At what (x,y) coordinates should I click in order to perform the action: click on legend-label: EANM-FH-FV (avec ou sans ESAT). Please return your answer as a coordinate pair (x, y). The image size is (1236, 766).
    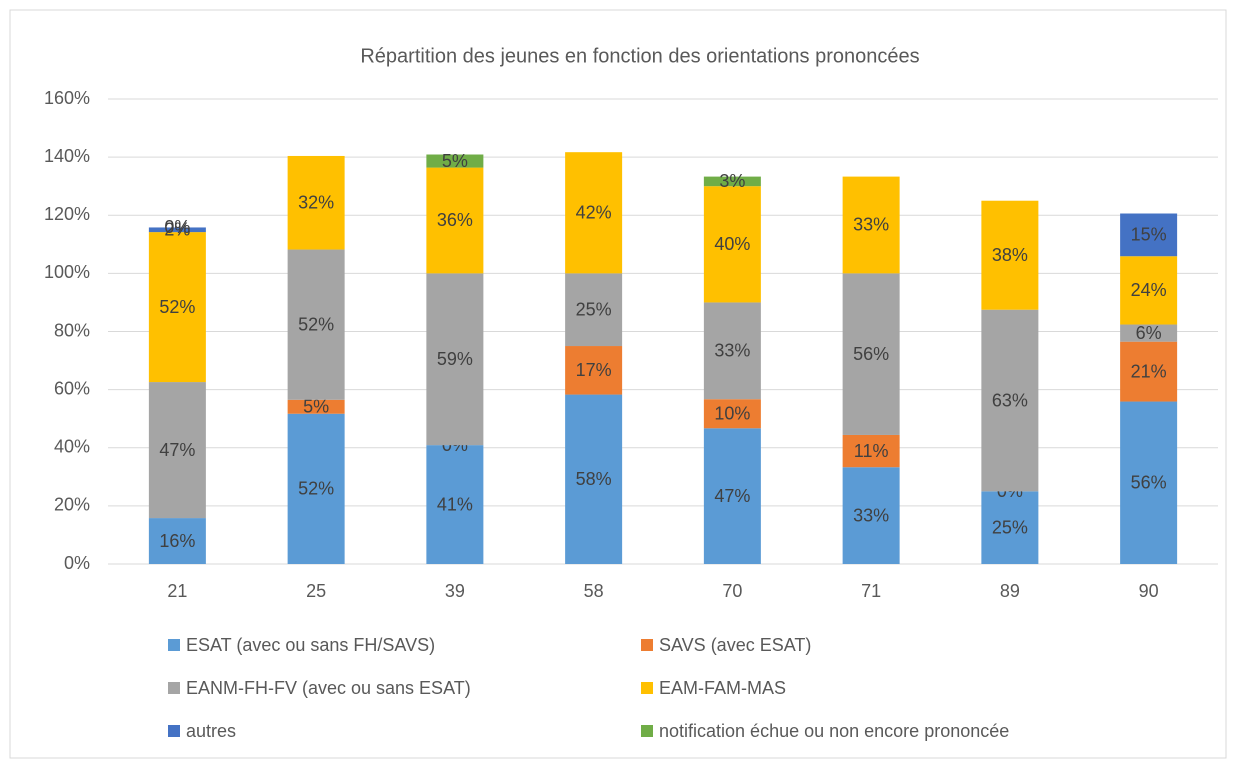
    Looking at the image, I should click on (328, 688).